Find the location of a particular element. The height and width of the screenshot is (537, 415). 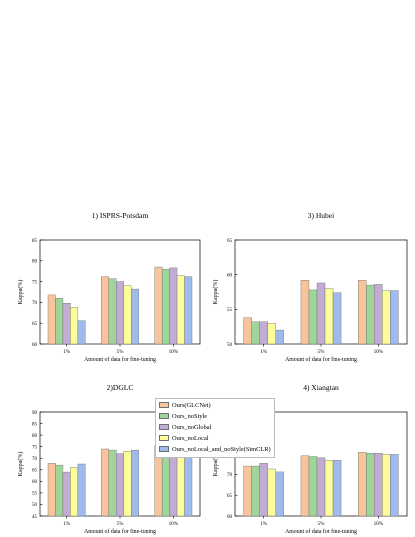

y-tick-label: 45 is located at coordinates (35, 517).